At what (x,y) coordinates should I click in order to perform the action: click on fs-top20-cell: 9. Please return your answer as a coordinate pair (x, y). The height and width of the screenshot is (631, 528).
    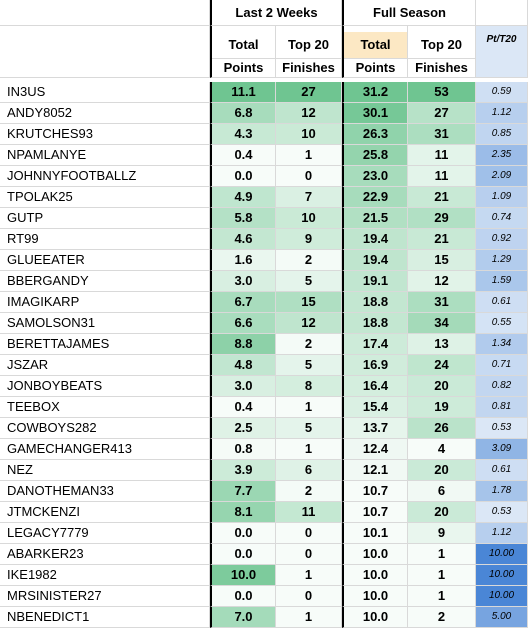
    Looking at the image, I should click on (442, 533).